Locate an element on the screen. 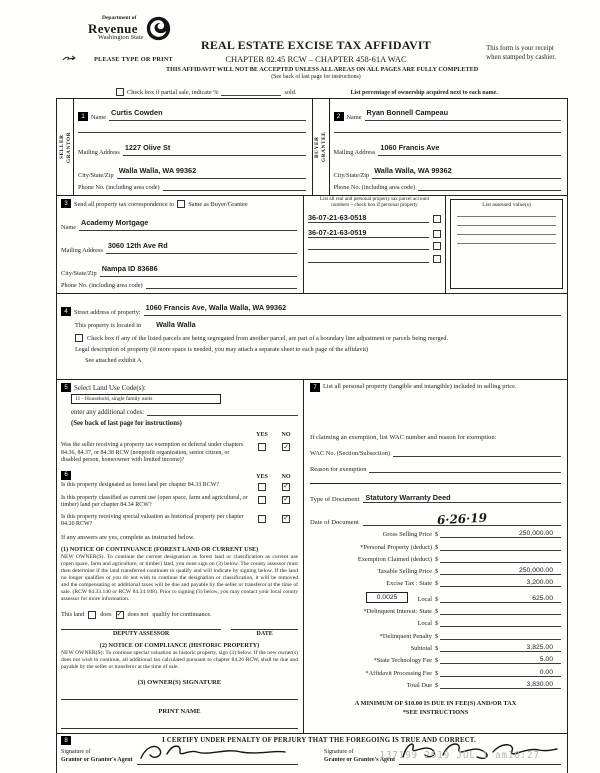 The height and width of the screenshot is (773, 600). does-not-checkbox: ✓ is located at coordinates (119, 614).